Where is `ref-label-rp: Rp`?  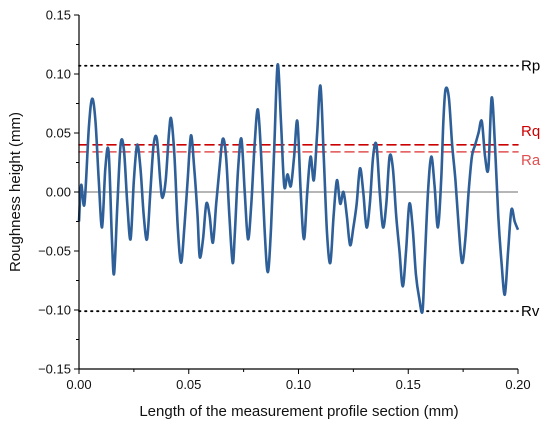 ref-label-rp: Rp is located at coordinates (530, 66).